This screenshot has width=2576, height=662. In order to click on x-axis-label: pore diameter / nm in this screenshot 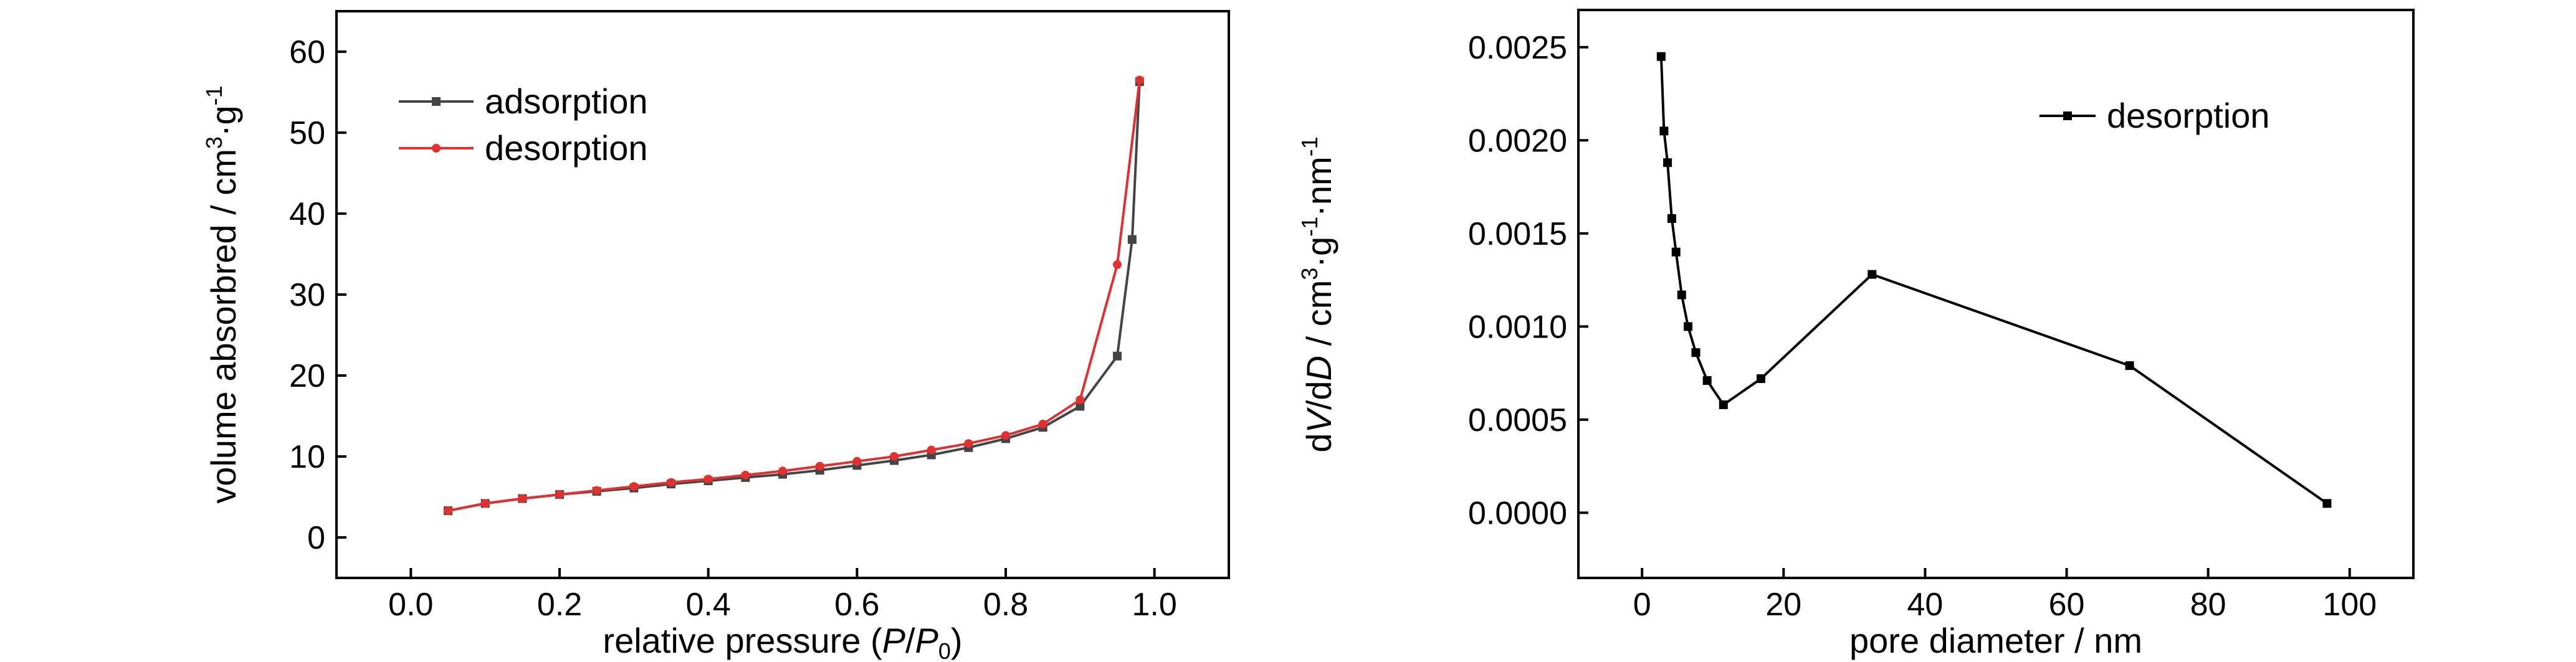, I will do `click(1995, 640)`.